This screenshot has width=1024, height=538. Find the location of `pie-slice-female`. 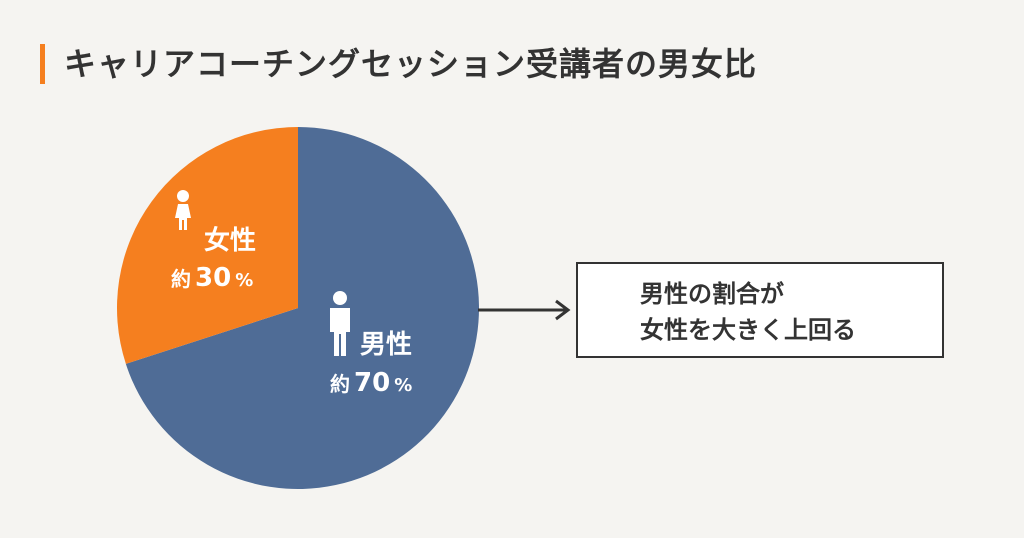

pie-slice-female is located at coordinates (207, 245).